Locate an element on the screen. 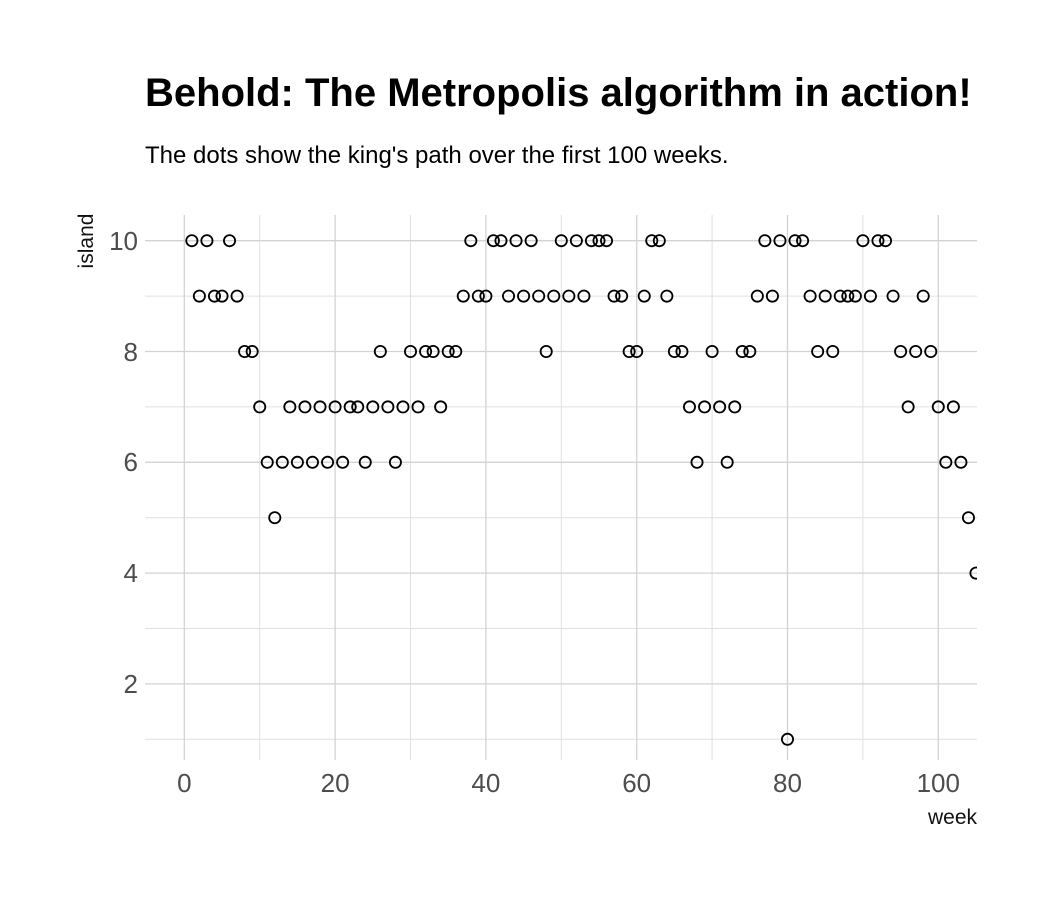  x-tick-label: 60 is located at coordinates (637, 783).